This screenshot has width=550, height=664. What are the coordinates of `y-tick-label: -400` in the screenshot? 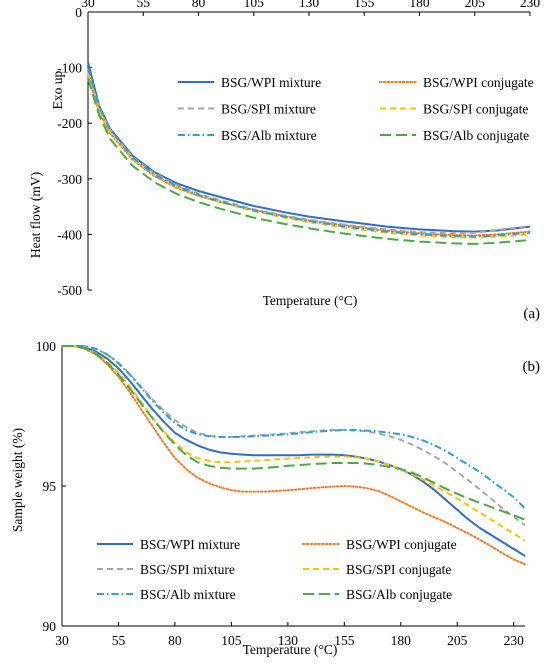 It's located at (69, 234).